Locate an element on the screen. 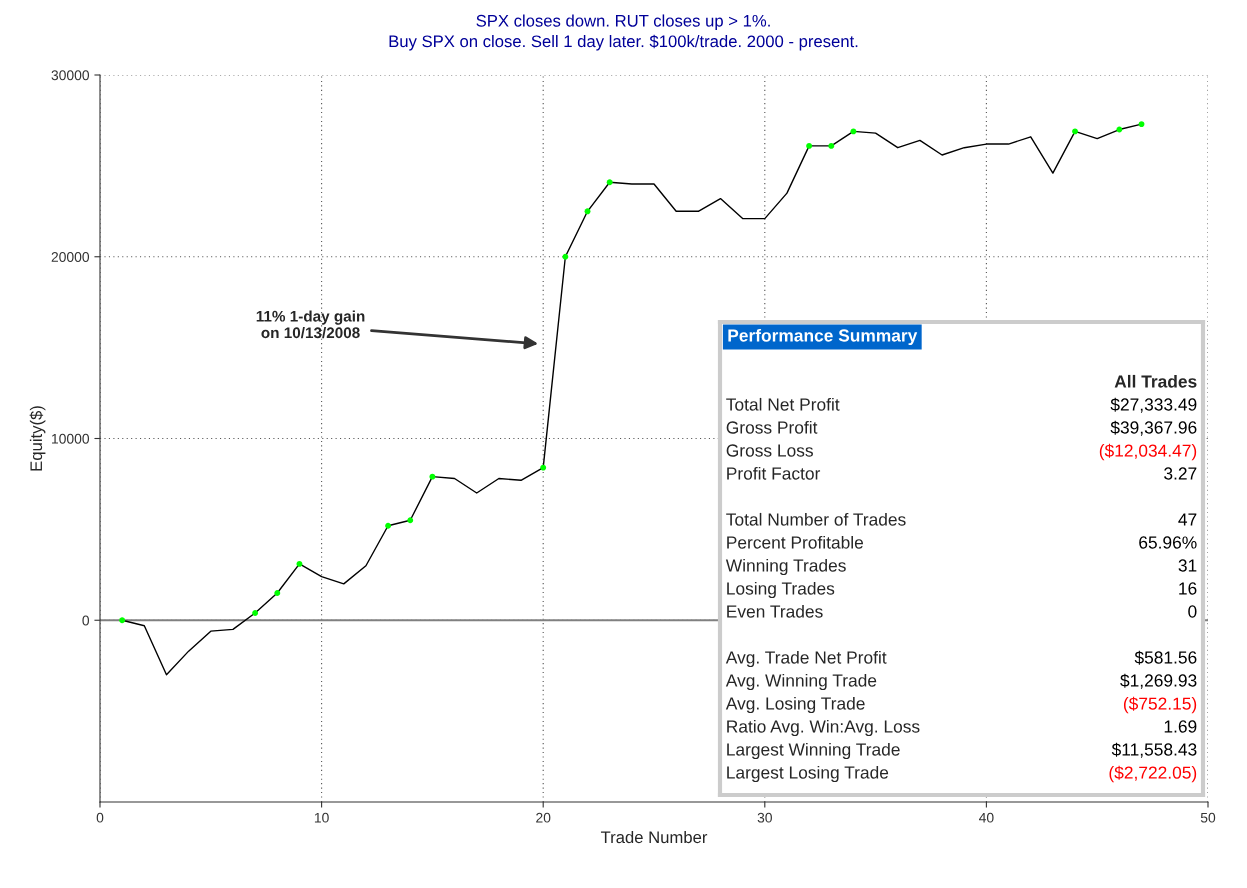 This screenshot has height=888, width=1247. x-axis-title: Trade Number is located at coordinates (654, 837).